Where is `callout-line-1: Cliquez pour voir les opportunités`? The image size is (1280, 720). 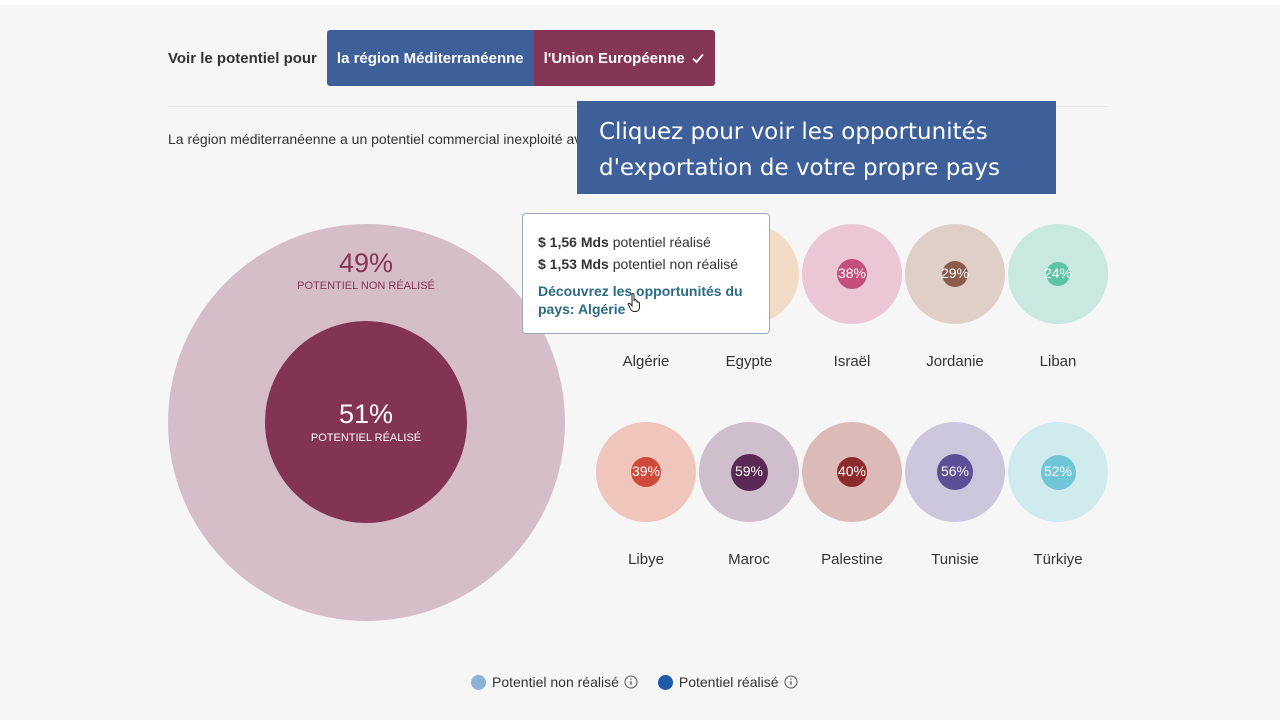
callout-line-1: Cliquez pour voir les opportunités is located at coordinates (793, 132).